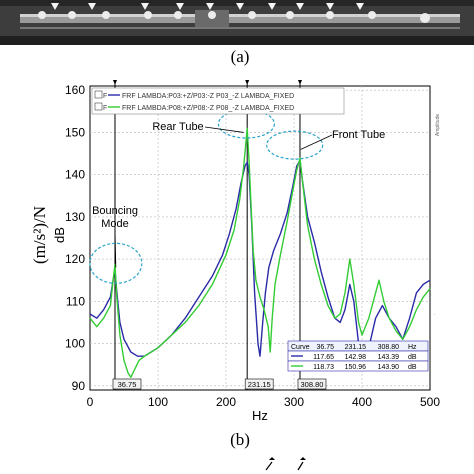  Describe the element at coordinates (105, 108) in the screenshot. I see `legend-marker-2: F` at that location.